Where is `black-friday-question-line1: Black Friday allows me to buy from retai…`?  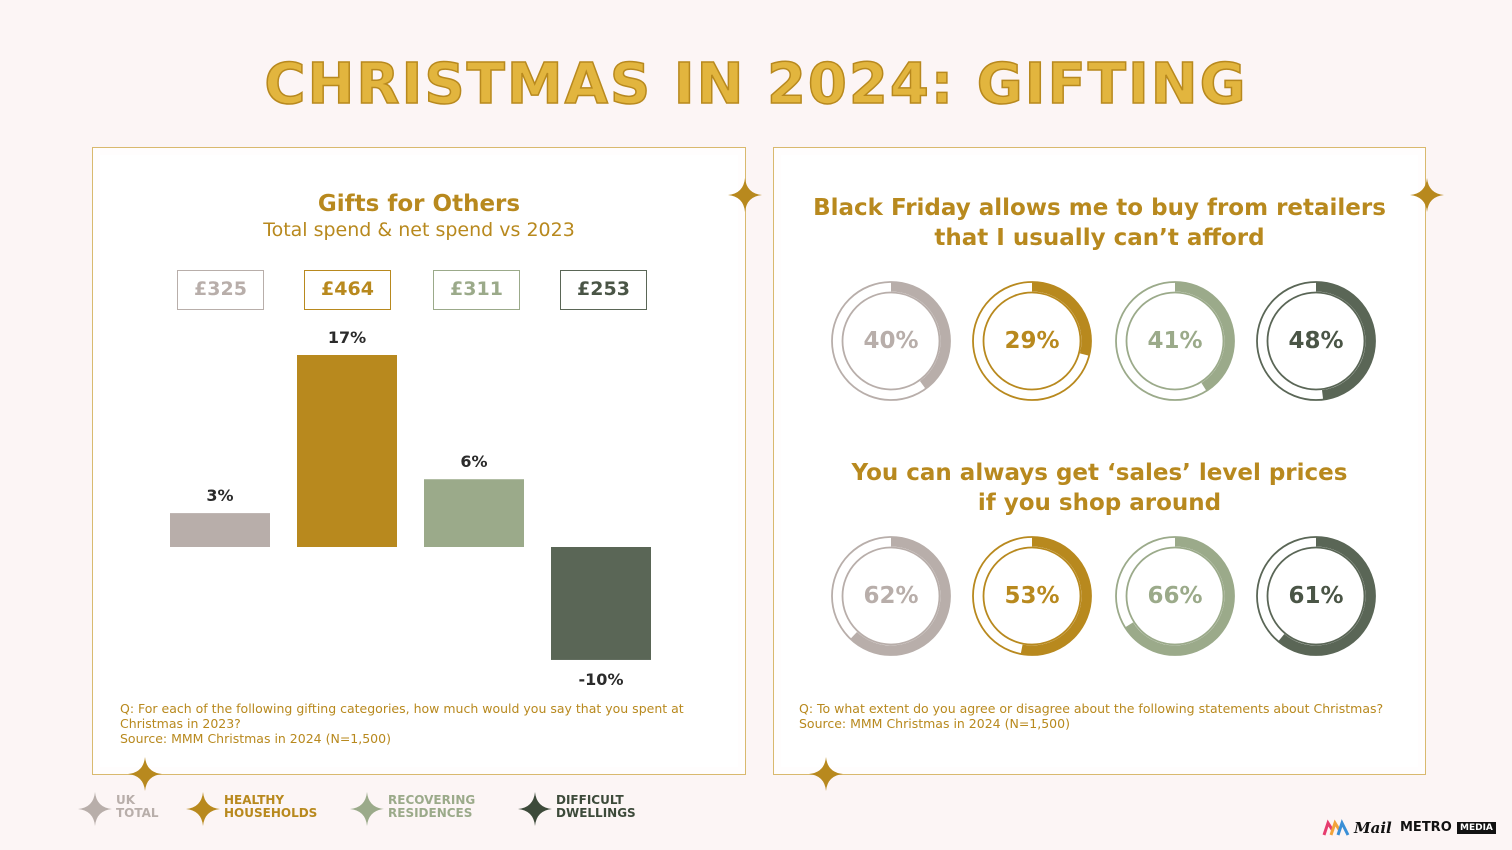 black-friday-question-line1: Black Friday allows me to buy from retai… is located at coordinates (1099, 208).